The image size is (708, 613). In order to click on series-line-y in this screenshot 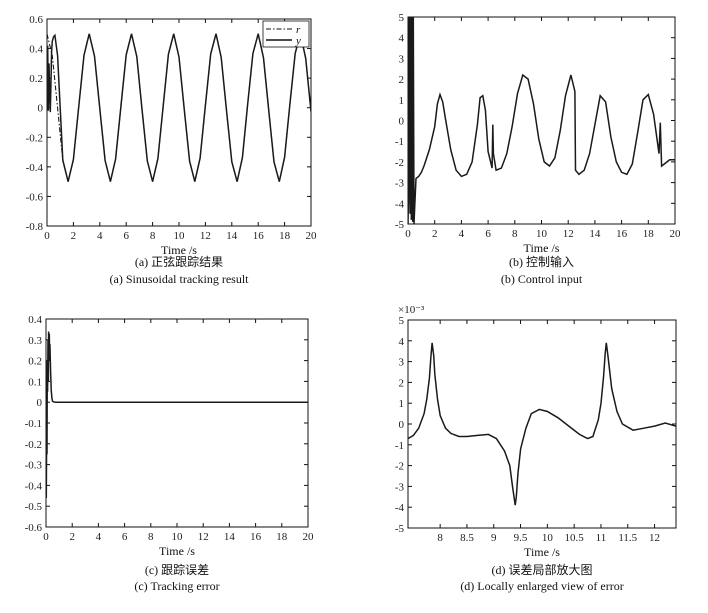, I will do `click(179, 107)`.